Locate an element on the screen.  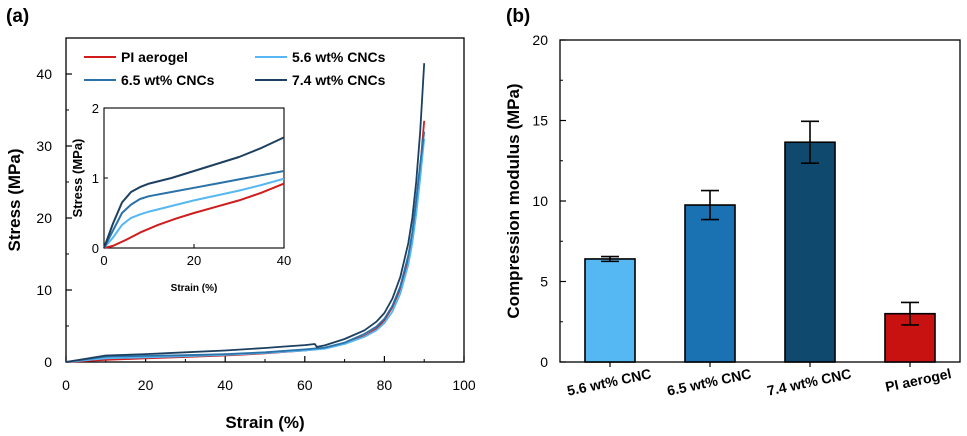
inset-series-line-pi-aerogel is located at coordinates (194, 215).